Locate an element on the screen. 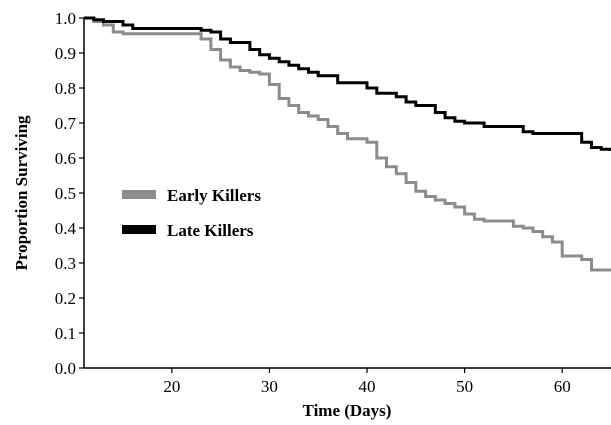 The height and width of the screenshot is (425, 611). y-tick-label: 0.2 is located at coordinates (65, 298).